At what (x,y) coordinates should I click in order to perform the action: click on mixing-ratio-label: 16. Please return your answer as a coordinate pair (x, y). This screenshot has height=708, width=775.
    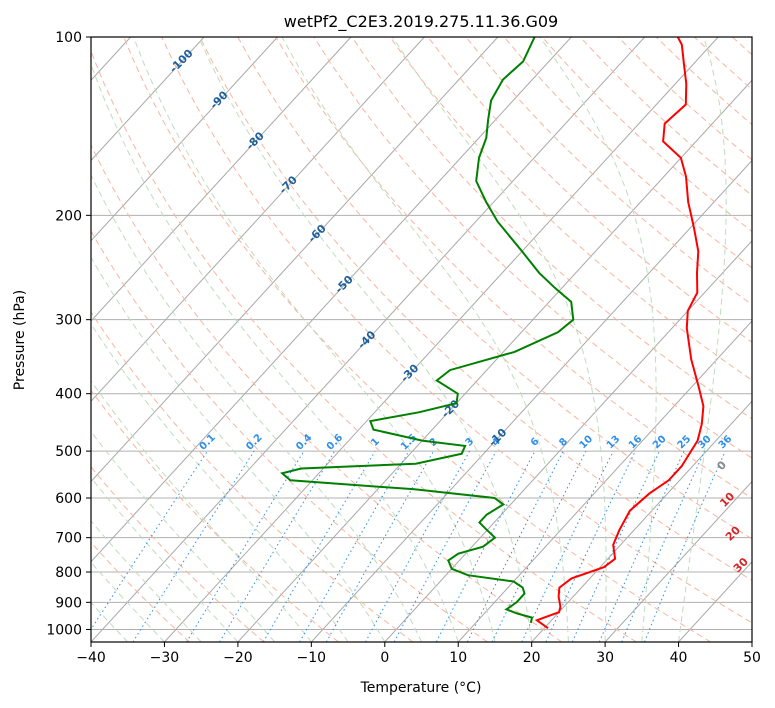
    Looking at the image, I should click on (636, 443).